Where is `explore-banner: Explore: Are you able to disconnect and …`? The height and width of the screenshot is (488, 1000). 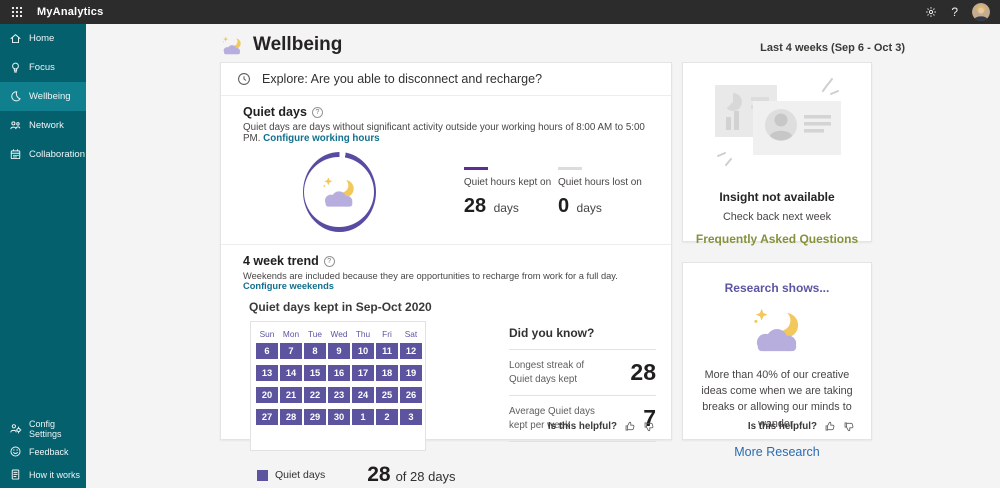 explore-banner: Explore: Are you able to disconnect and … is located at coordinates (446, 79).